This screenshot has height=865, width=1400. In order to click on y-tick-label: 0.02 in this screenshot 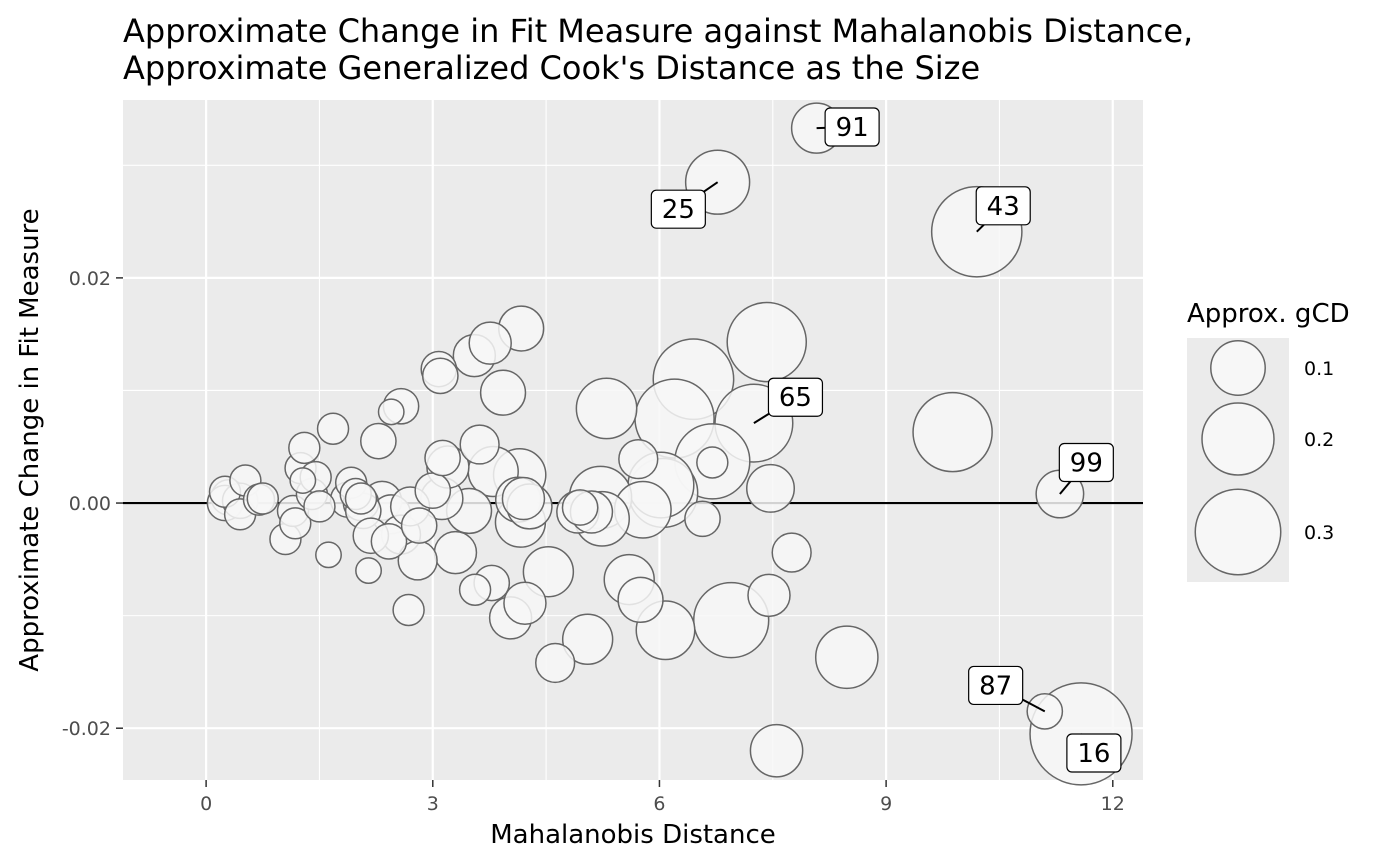, I will do `click(90, 279)`.